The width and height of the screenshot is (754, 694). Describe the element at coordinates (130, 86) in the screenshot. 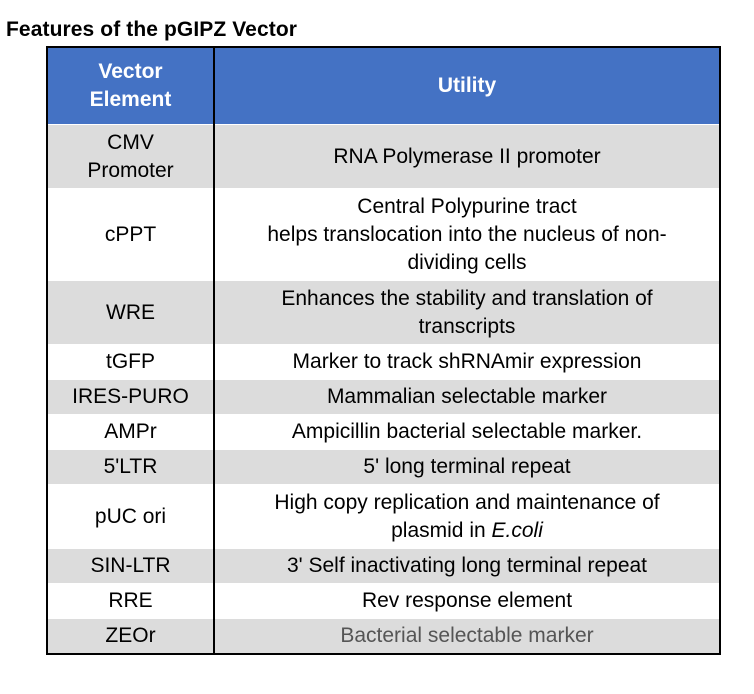

I see `header-vector-element: Vector Element` at that location.